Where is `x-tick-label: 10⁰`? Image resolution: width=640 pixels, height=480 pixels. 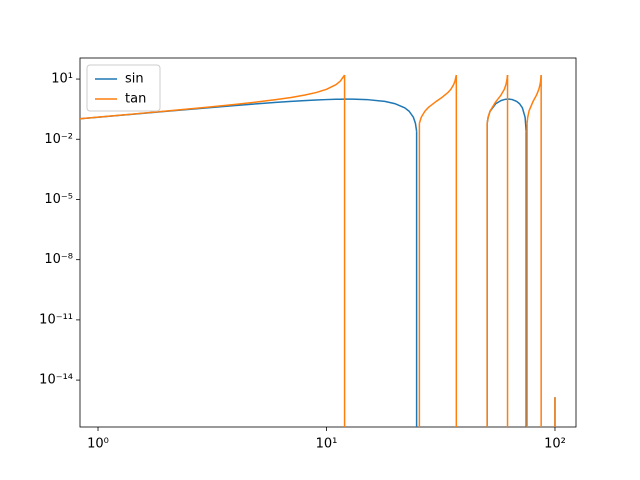
x-tick-label: 10⁰ is located at coordinates (98, 444).